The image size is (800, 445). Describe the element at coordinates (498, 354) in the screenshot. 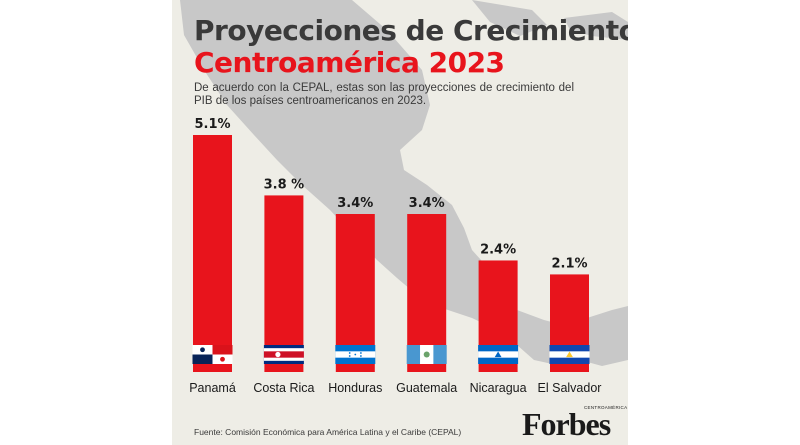

I see `nicaragua-flag-icon` at that location.